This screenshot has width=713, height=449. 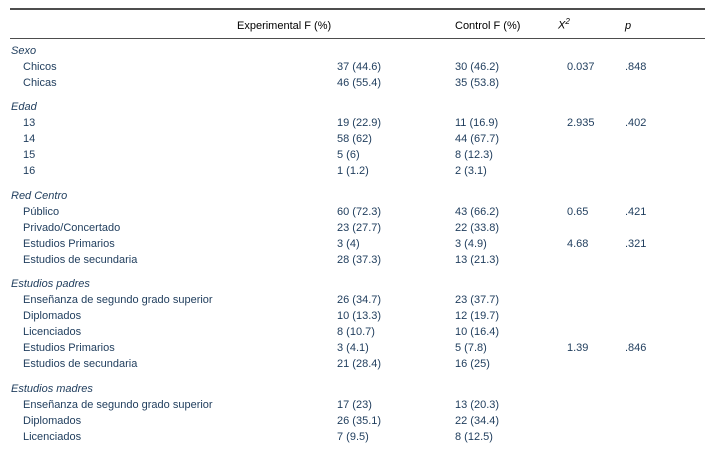 I want to click on control-value: 8 (12.5), so click(x=474, y=436).